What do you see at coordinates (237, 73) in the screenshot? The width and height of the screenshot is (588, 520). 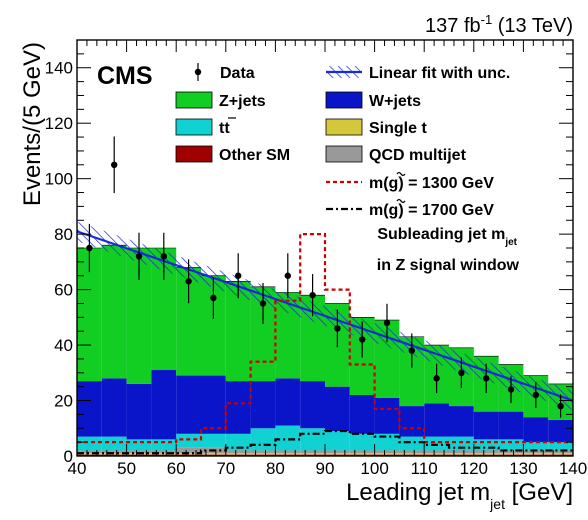 I see `legend-label: Data` at bounding box center [237, 73].